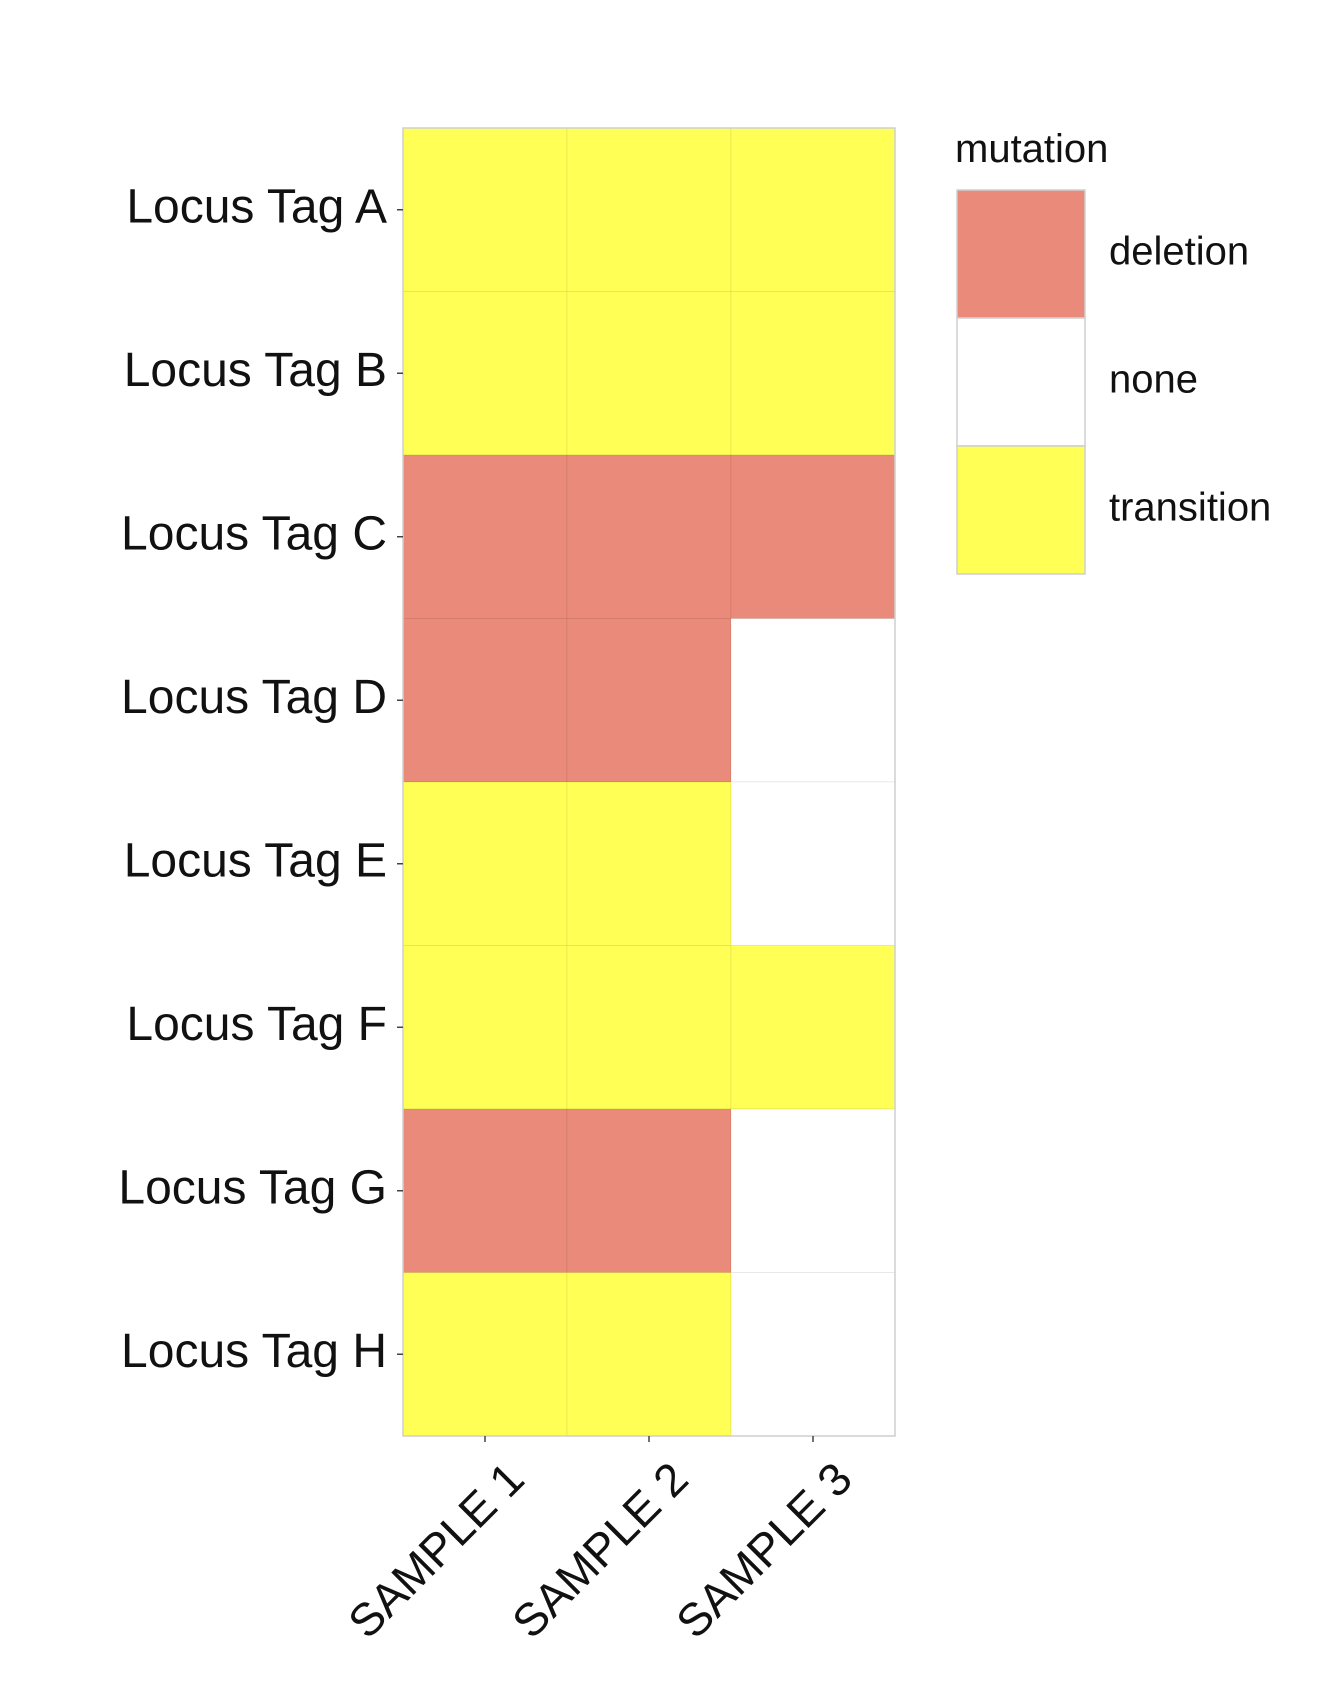  I want to click on legend-key-deletion, so click(1021, 254).